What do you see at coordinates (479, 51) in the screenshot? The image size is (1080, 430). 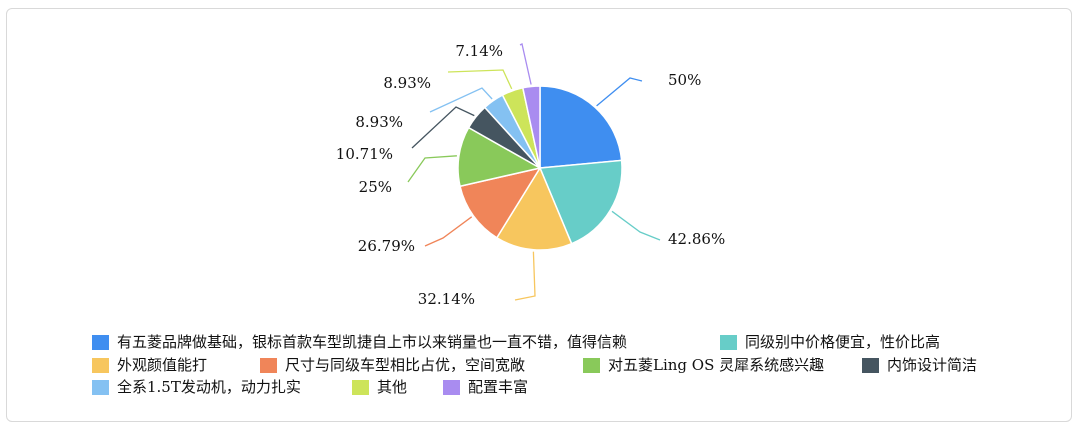 I see `slice-label-9: 7.14%` at bounding box center [479, 51].